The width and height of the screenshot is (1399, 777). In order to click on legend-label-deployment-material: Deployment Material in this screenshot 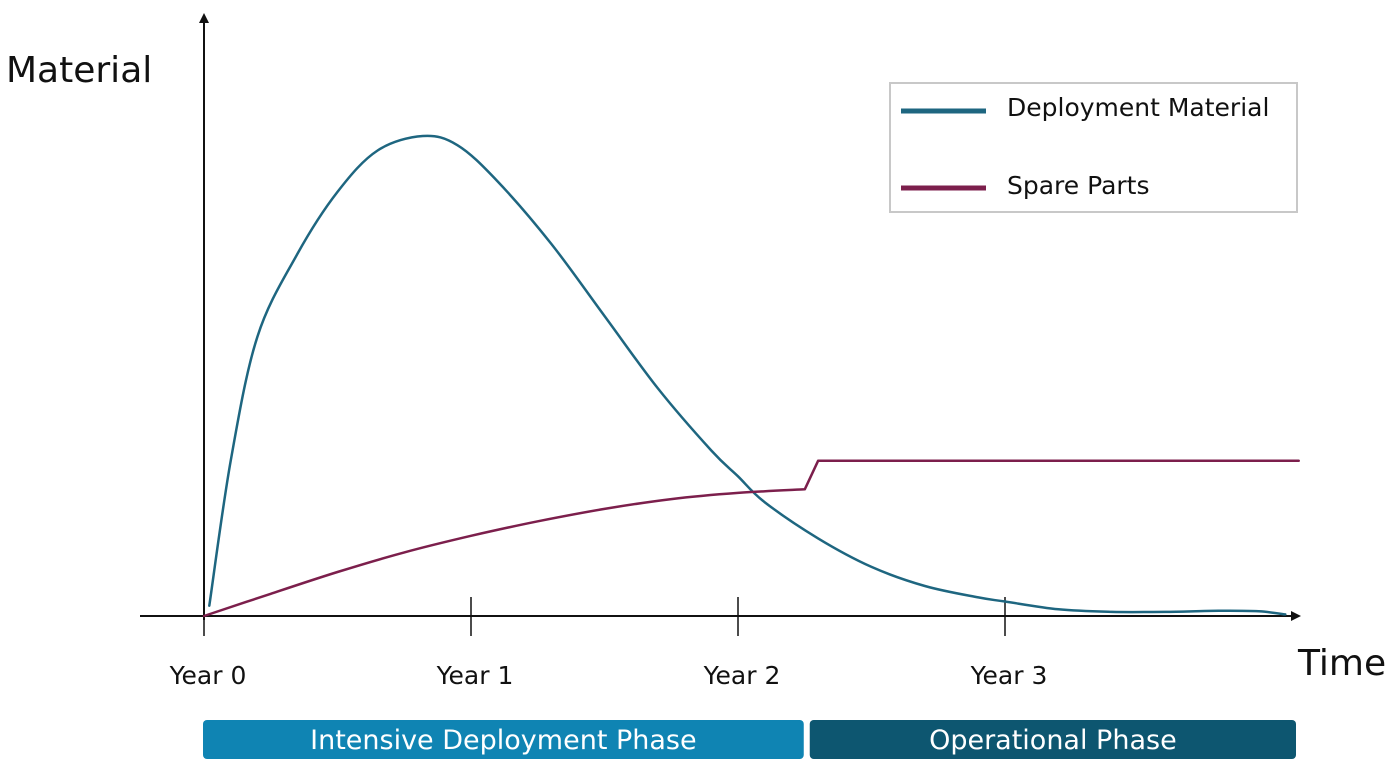, I will do `click(1138, 107)`.